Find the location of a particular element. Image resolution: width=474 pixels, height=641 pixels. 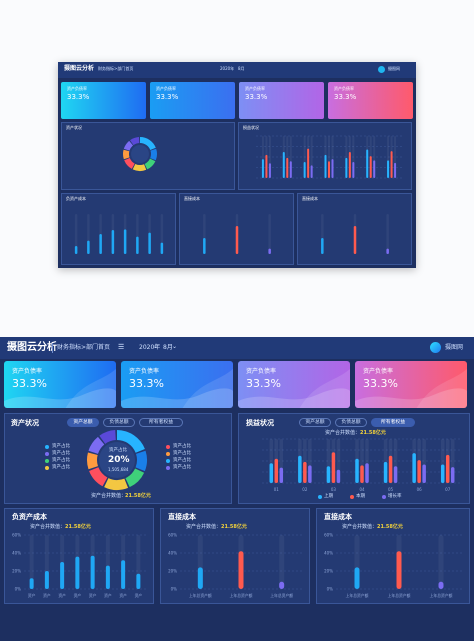

tab-asset_status-1: 负债总额 is located at coordinates (119, 422).